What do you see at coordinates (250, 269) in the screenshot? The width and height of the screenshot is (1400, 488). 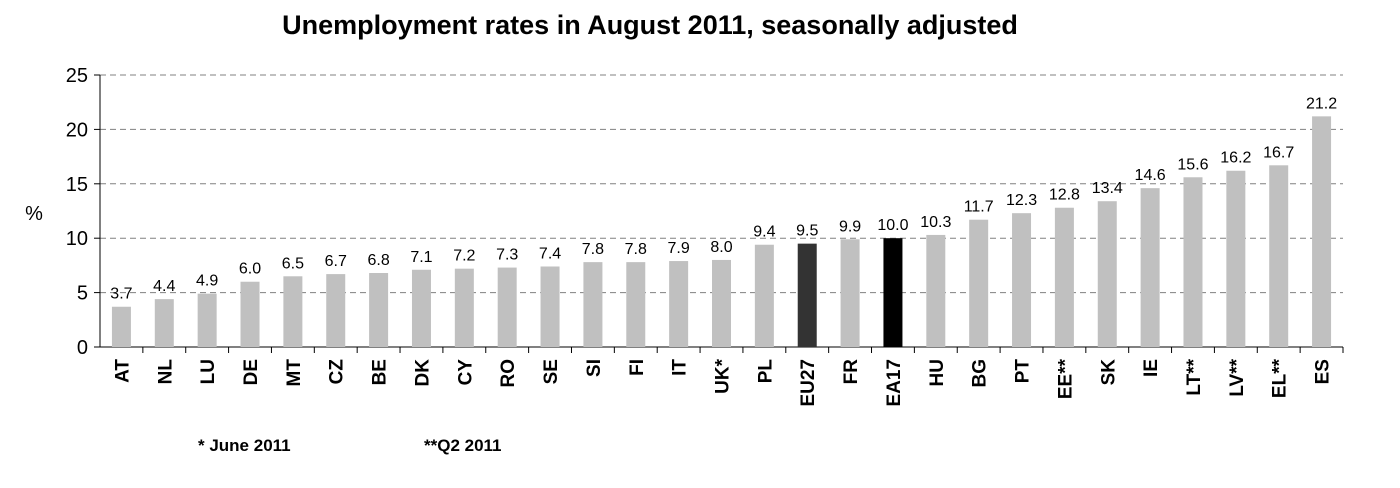 I see `data-label: 6.0` at bounding box center [250, 269].